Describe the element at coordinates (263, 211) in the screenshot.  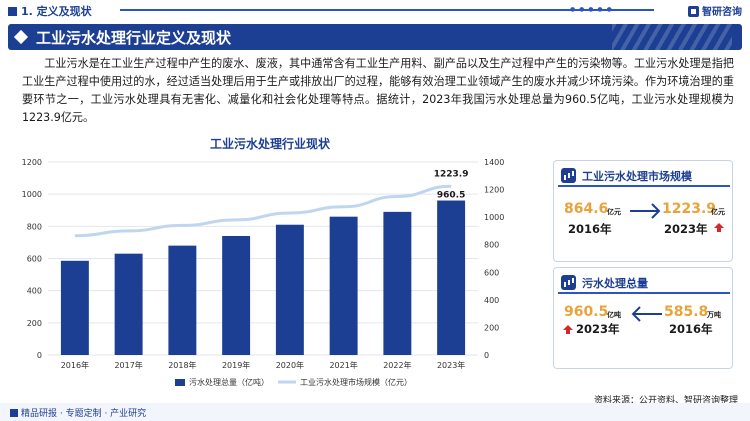
I see `series-line` at that location.